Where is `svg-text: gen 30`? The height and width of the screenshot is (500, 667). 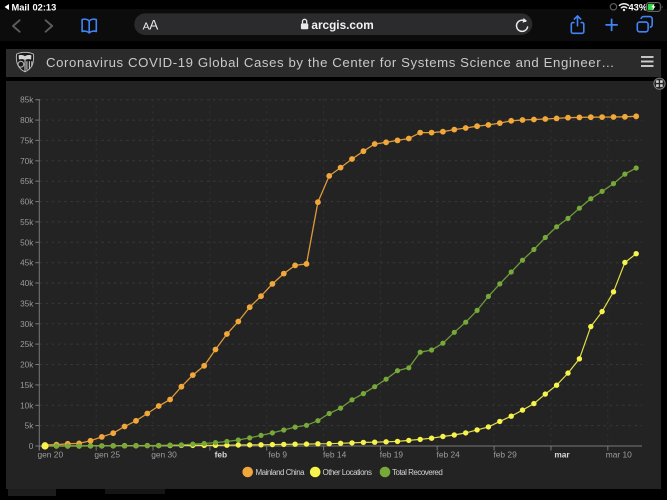
svg-text: gen 30 is located at coordinates (164, 455).